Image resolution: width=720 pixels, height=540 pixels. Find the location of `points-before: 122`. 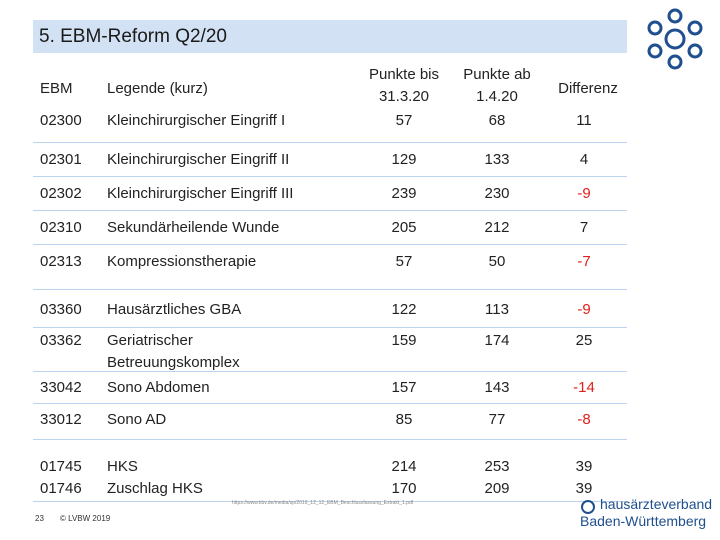

points-before: 122 is located at coordinates (404, 309).